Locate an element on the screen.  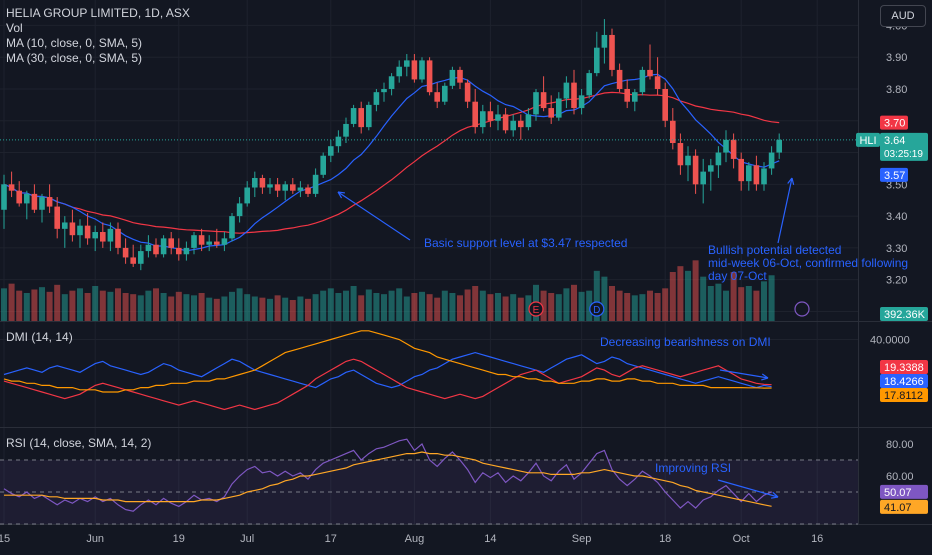
support-annotation: Basic support level at $3.47 respected is located at coordinates (525, 243).